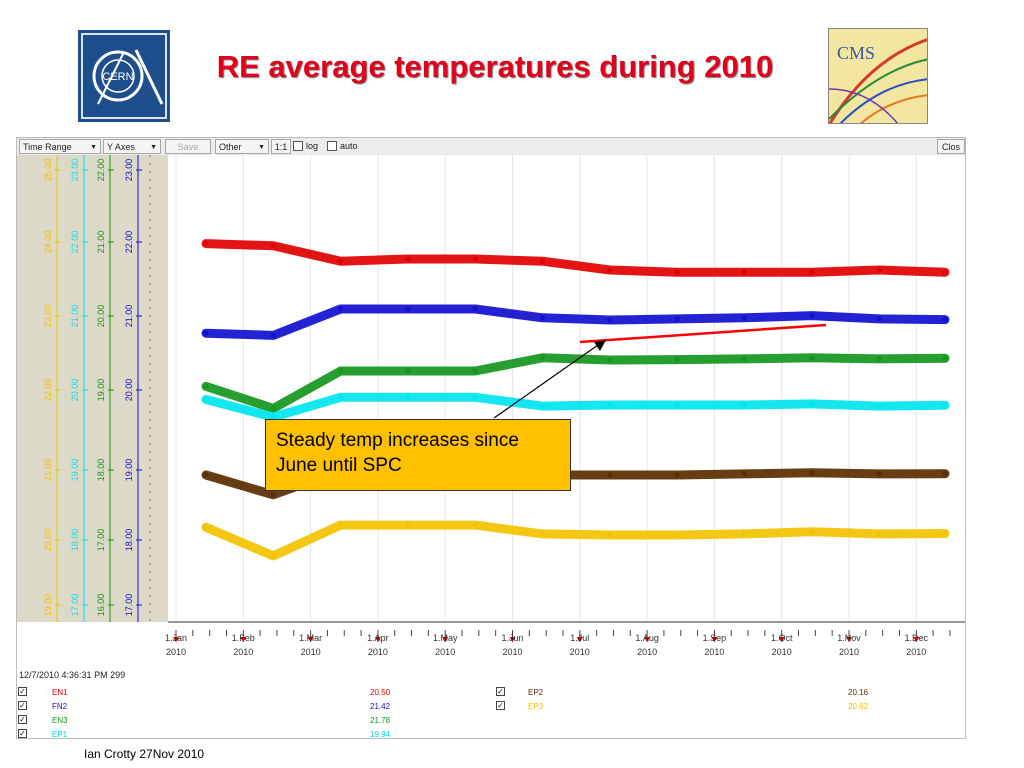 The height and width of the screenshot is (768, 1024). I want to click on x-tick-label: 1.Jun, so click(512, 638).